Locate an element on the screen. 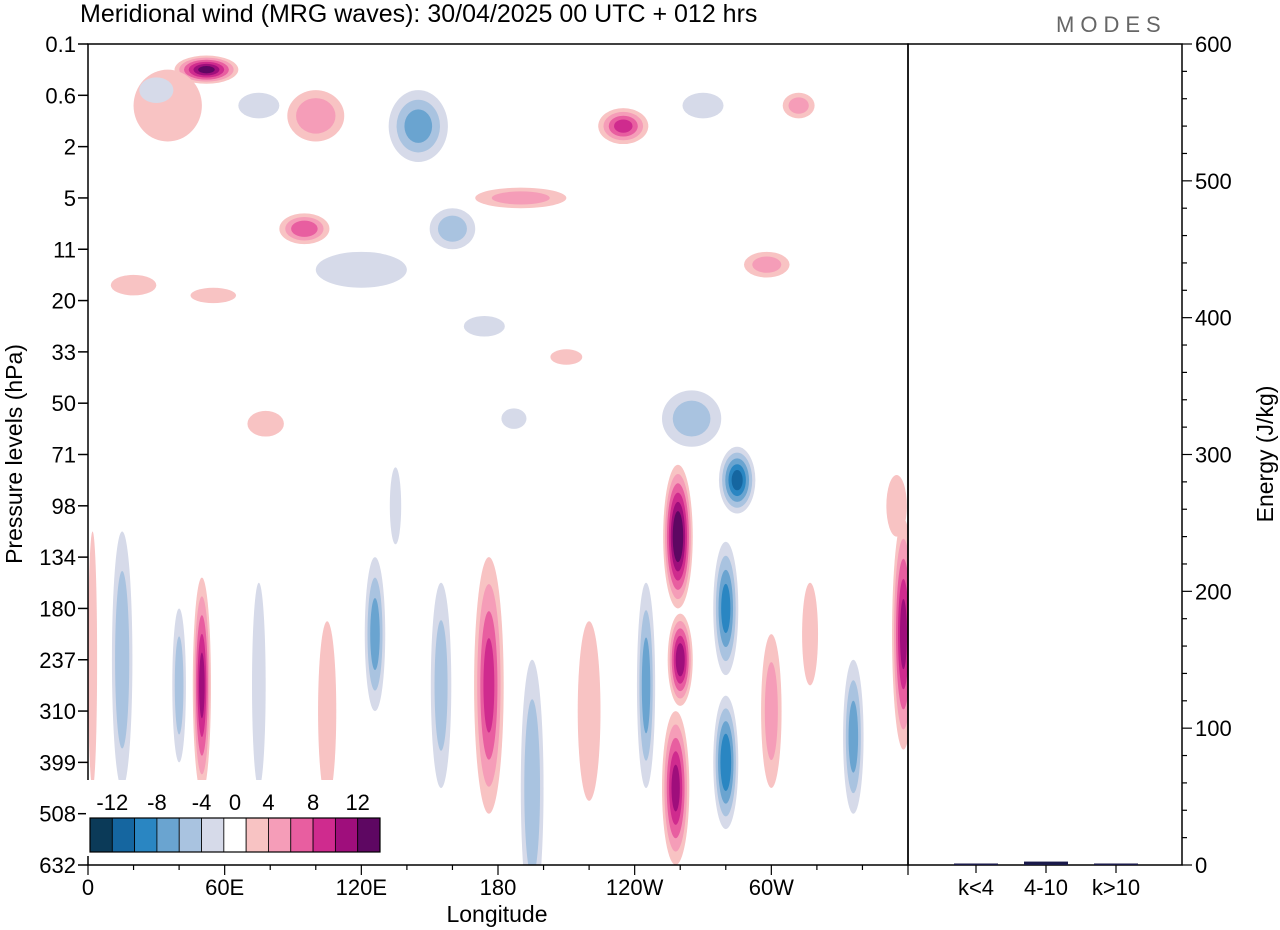 The height and width of the screenshot is (930, 1280). y-tick-label: 98 is located at coordinates (64, 506).